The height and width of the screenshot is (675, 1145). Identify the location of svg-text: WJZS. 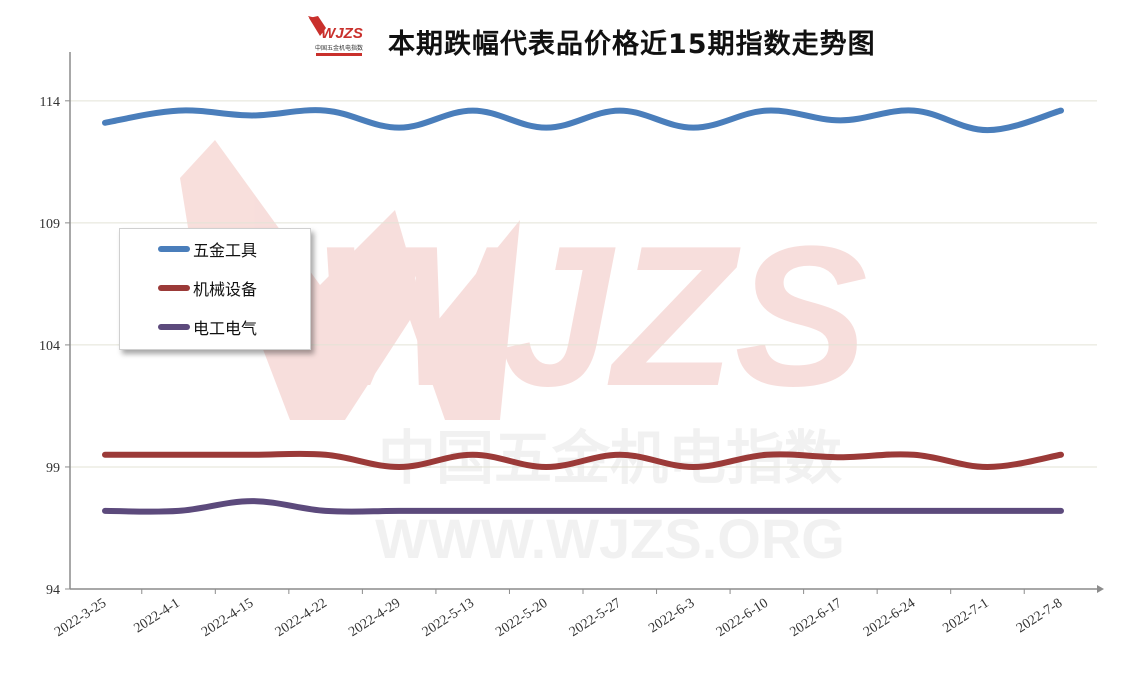
(342, 33).